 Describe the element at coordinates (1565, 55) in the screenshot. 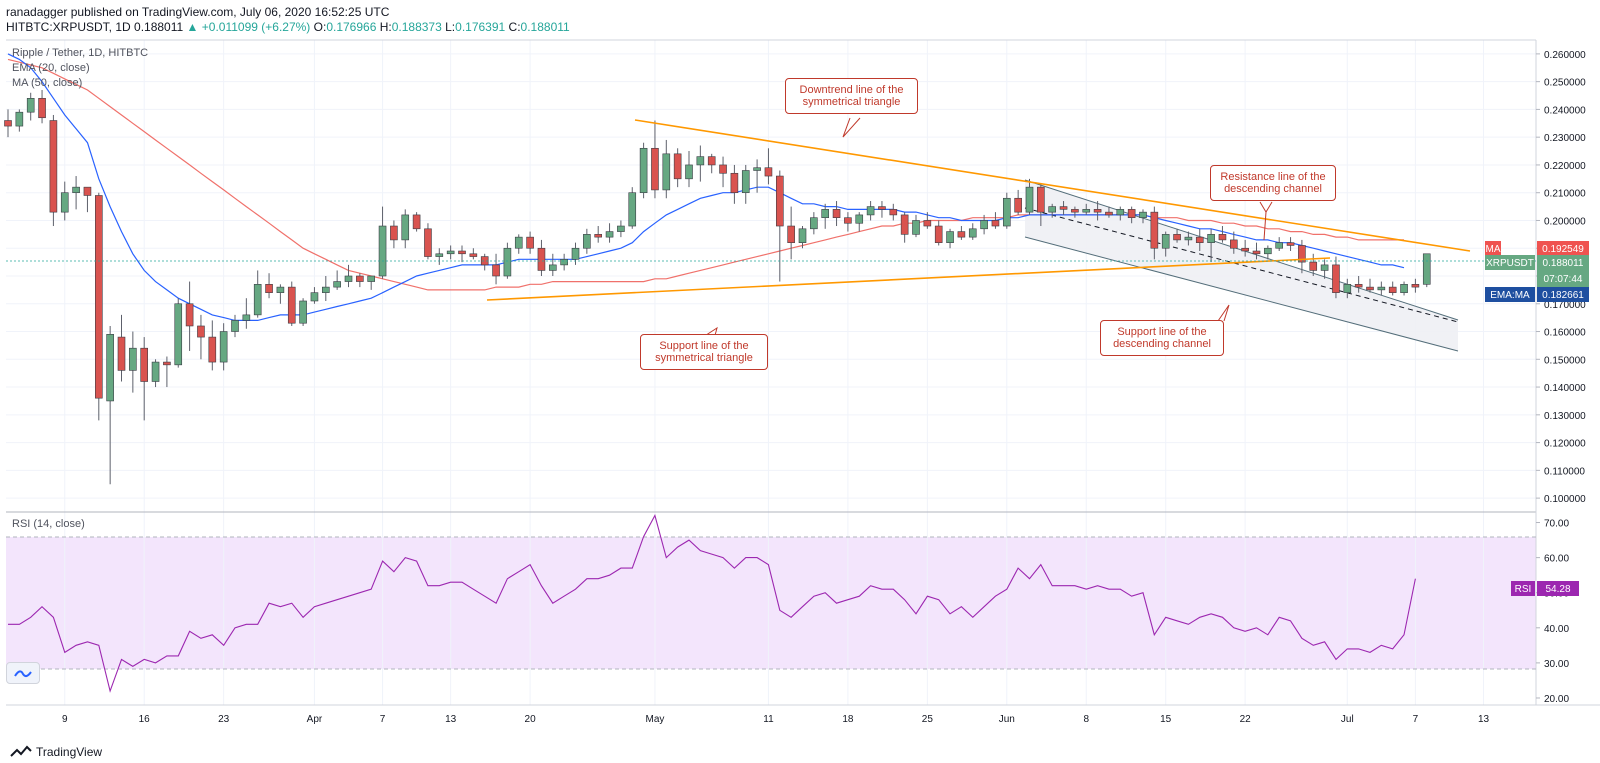

I see `price-tick-label: 0.260000` at that location.